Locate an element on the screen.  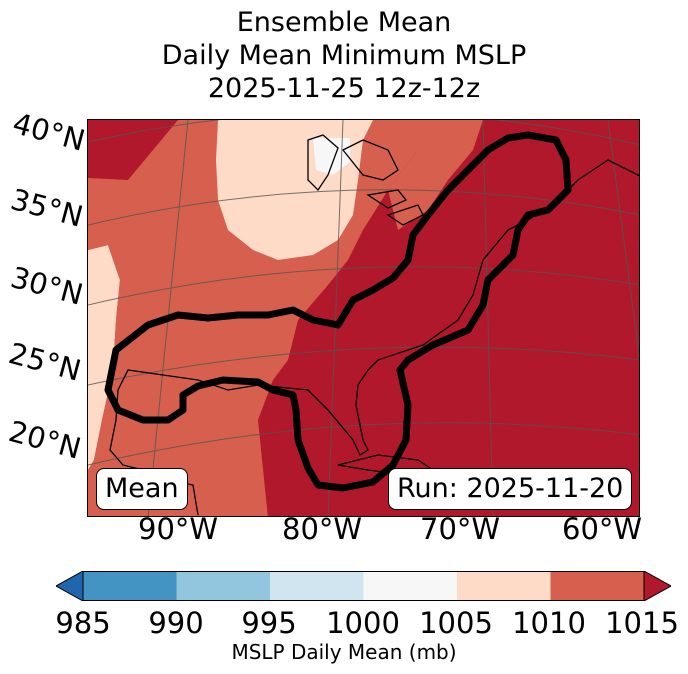
colorbar-tick-1000: 1000 is located at coordinates (363, 623).